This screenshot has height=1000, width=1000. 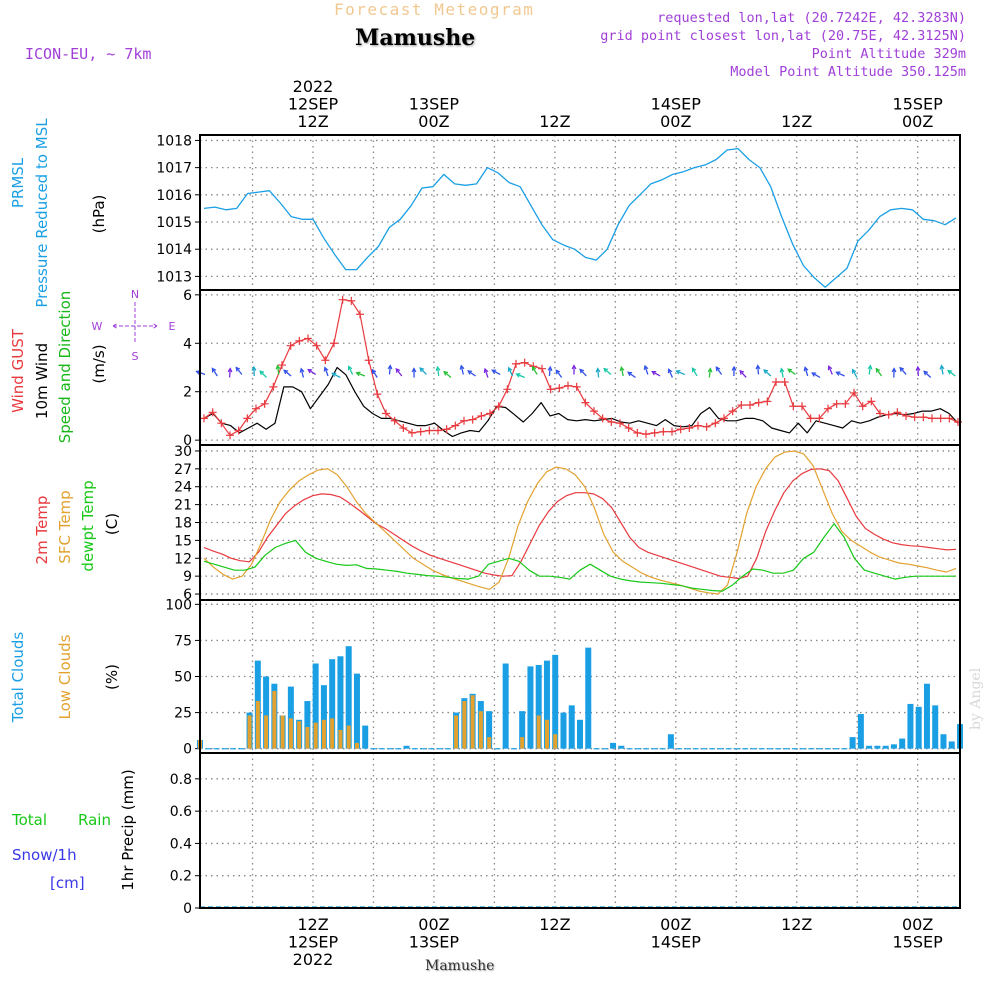 What do you see at coordinates (128, 829) in the screenshot?
I see `precip-unit: 1hr Precip (mm)` at bounding box center [128, 829].